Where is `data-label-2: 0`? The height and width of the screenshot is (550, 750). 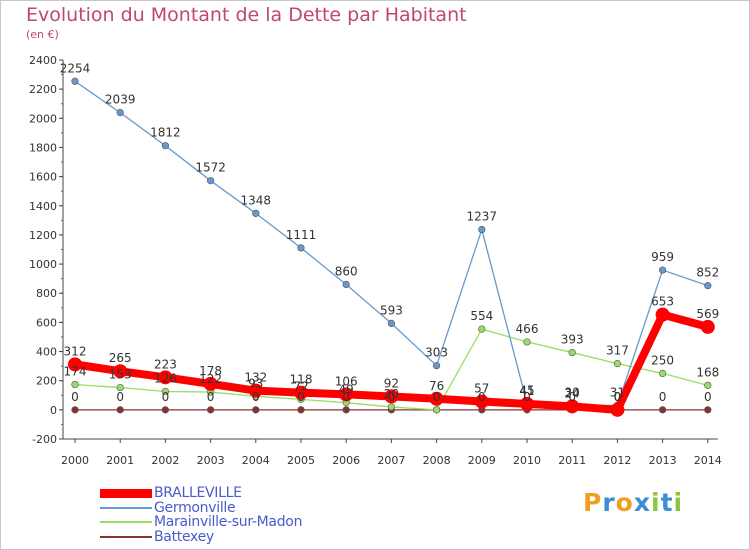 data-label-2: 0 is located at coordinates (437, 397).